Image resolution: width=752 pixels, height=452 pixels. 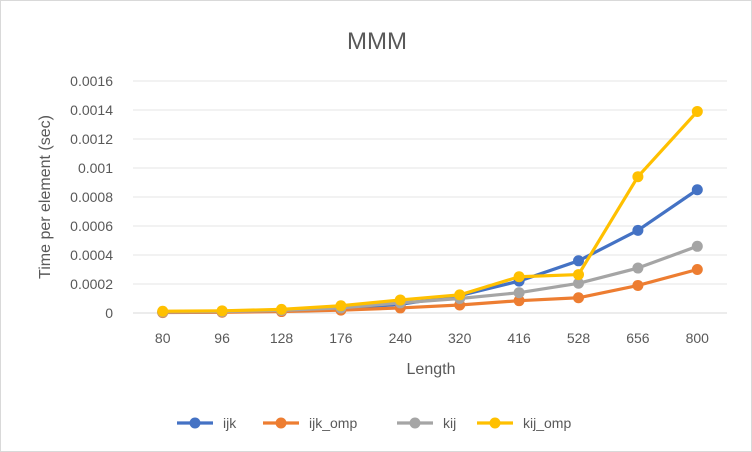 I want to click on x-tick-label: 800, so click(x=698, y=338).